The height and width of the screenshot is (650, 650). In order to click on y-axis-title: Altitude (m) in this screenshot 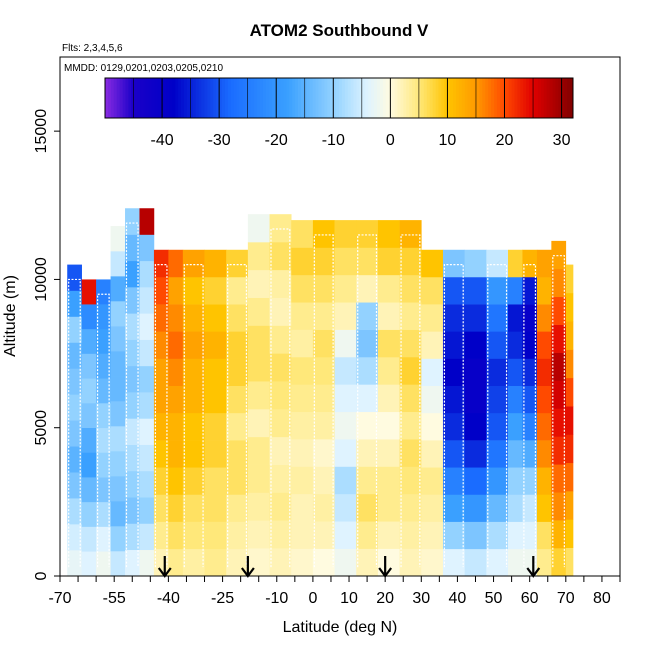, I will do `click(10, 316)`.